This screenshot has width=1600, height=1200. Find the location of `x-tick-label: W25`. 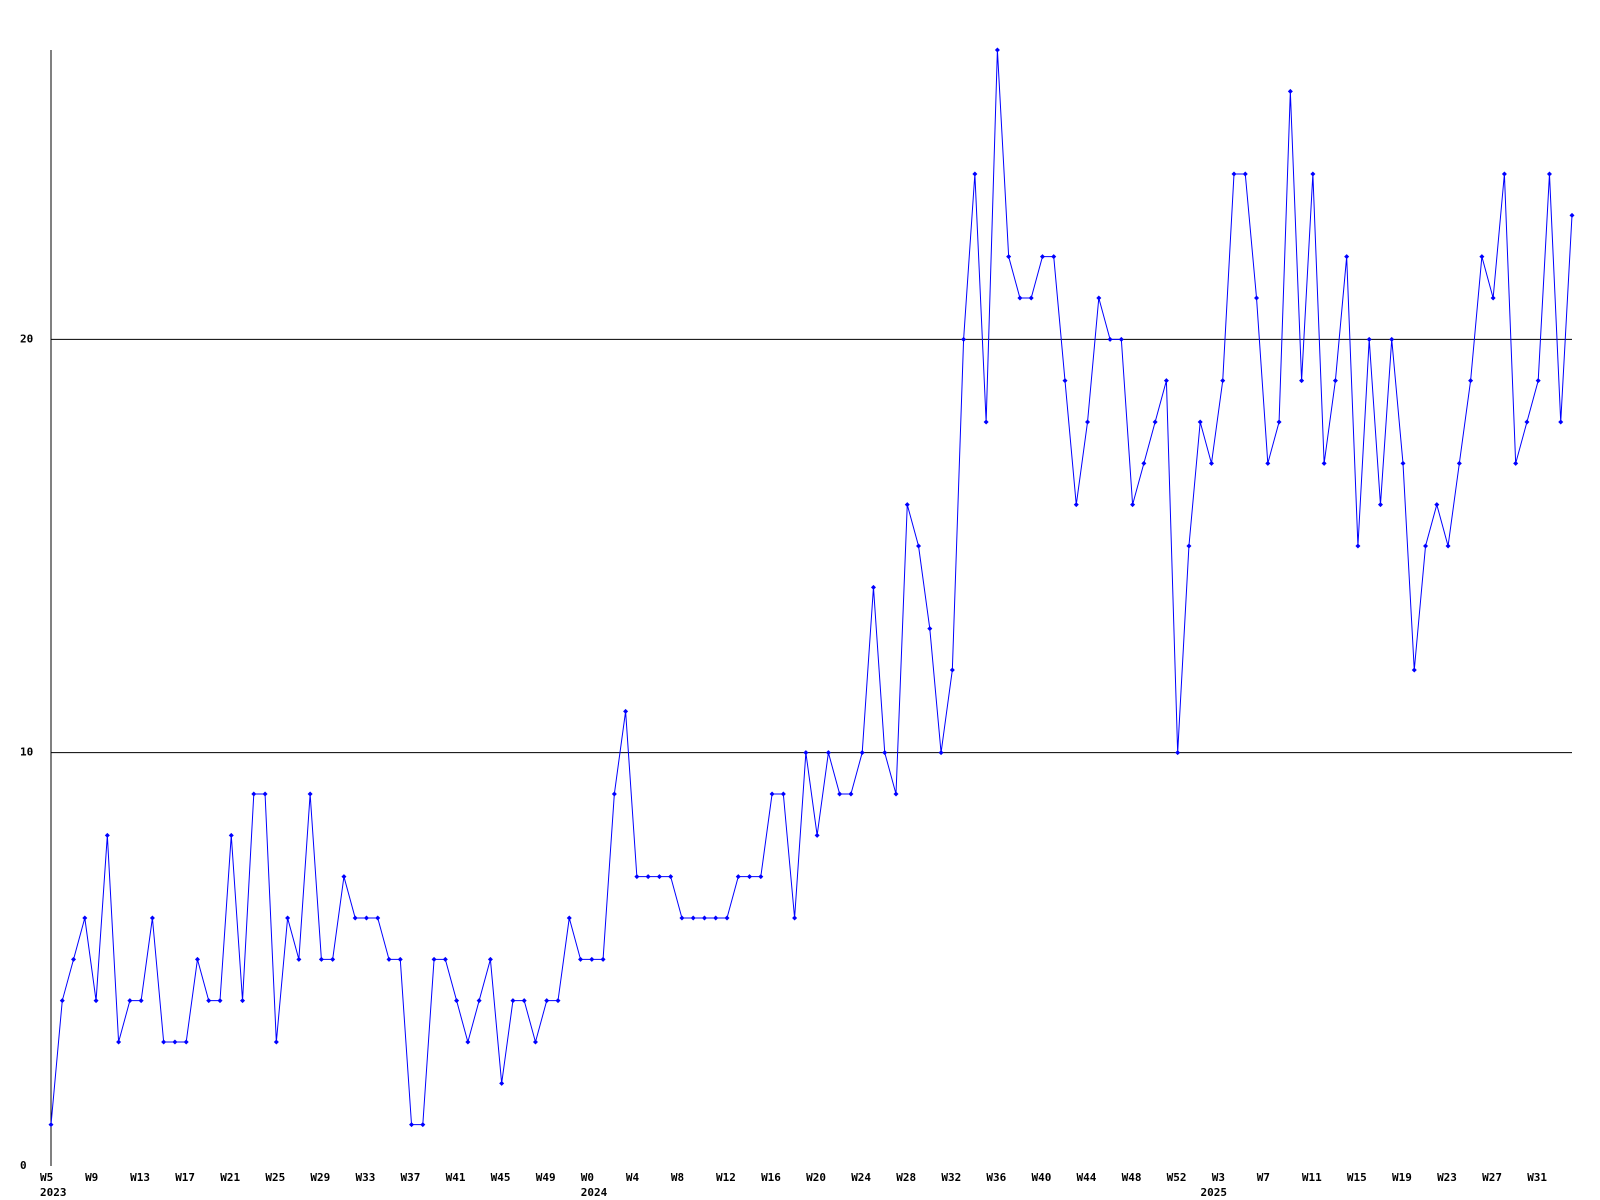

x-tick-label: W25 is located at coordinates (275, 1177).